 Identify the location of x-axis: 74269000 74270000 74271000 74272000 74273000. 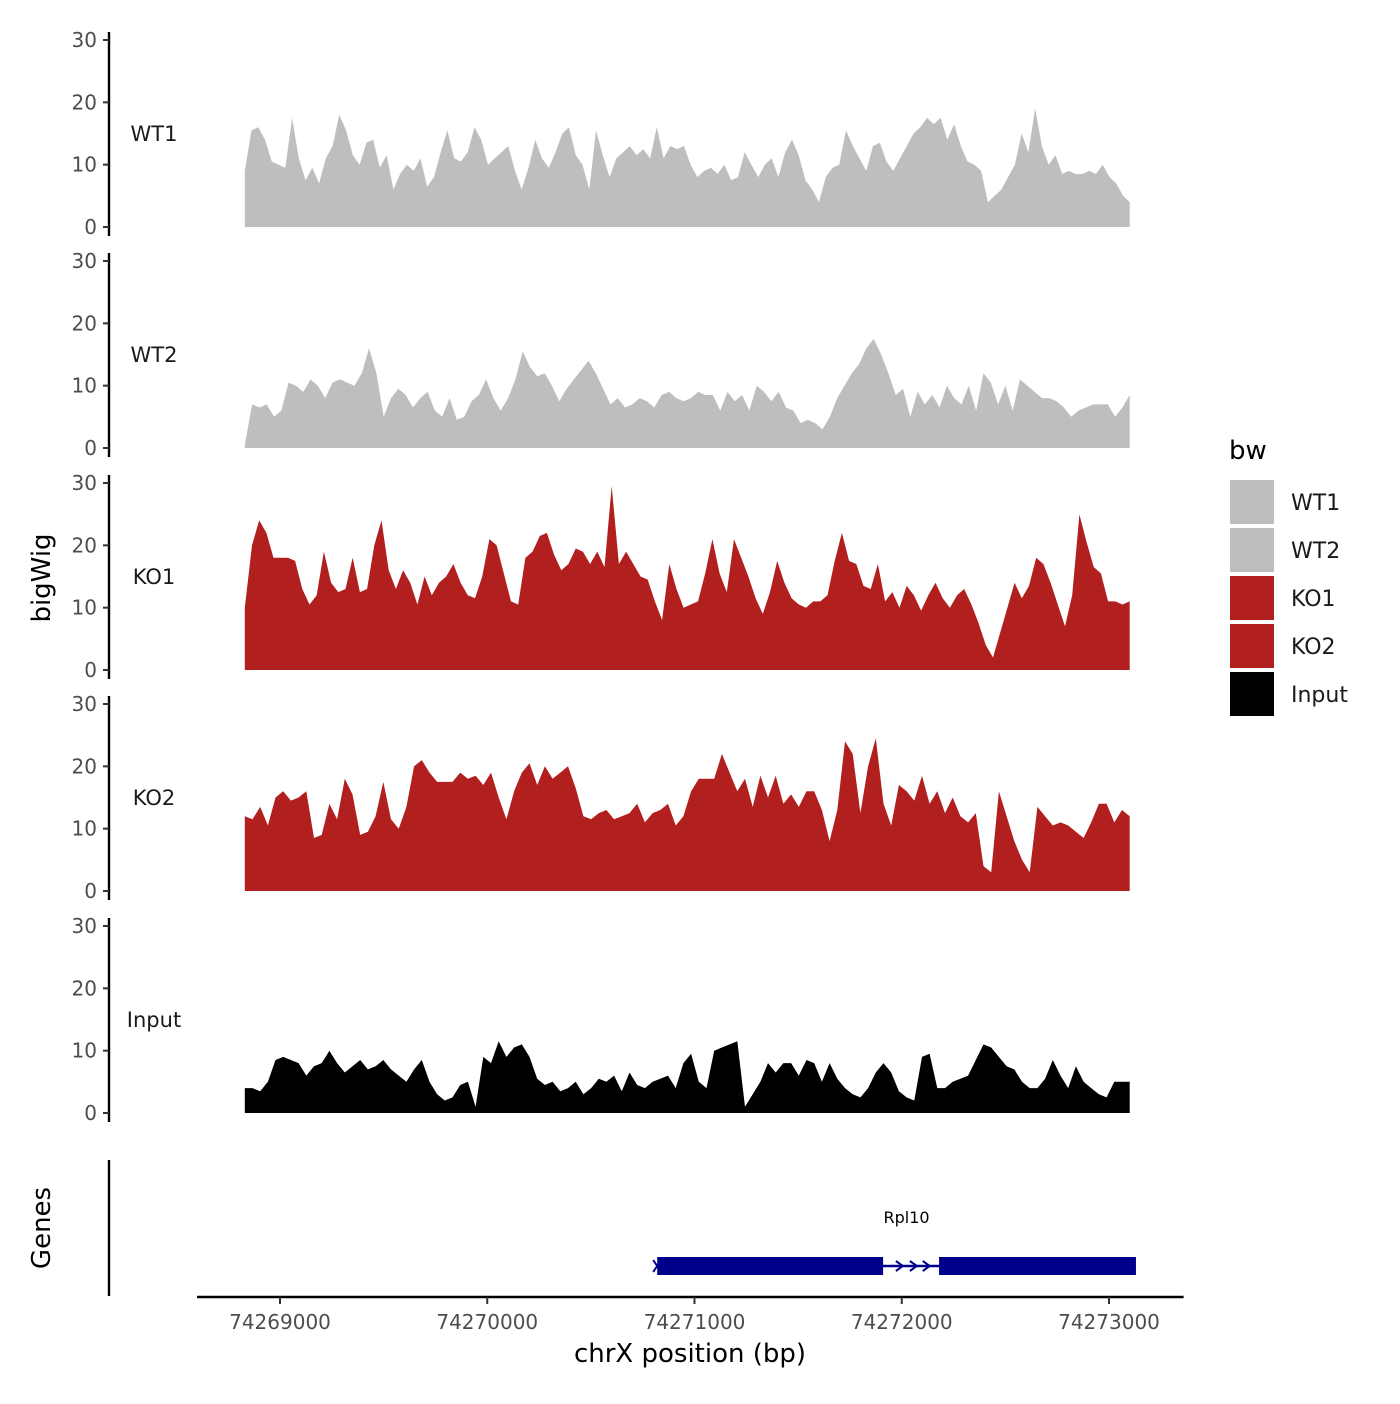
(690, 1314).